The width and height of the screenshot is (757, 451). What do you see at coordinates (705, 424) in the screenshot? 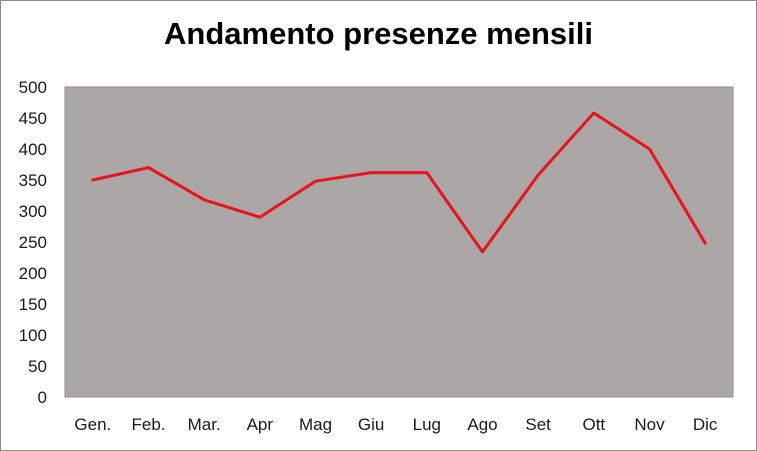
I see `x-tick-label: Dic` at bounding box center [705, 424].